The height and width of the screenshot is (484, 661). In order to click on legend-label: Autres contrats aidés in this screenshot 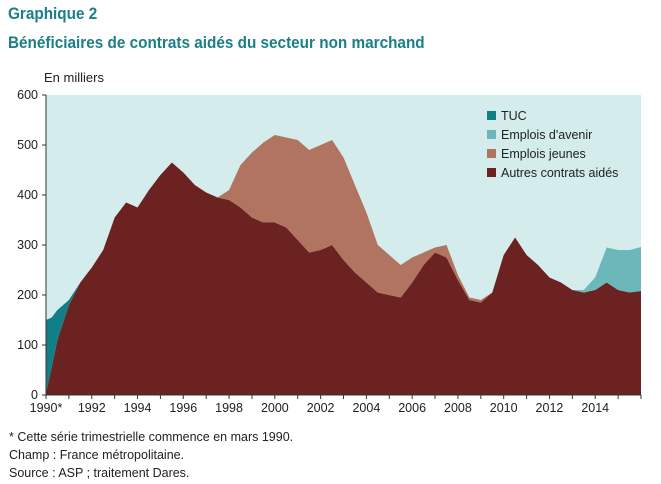, I will do `click(559, 173)`.